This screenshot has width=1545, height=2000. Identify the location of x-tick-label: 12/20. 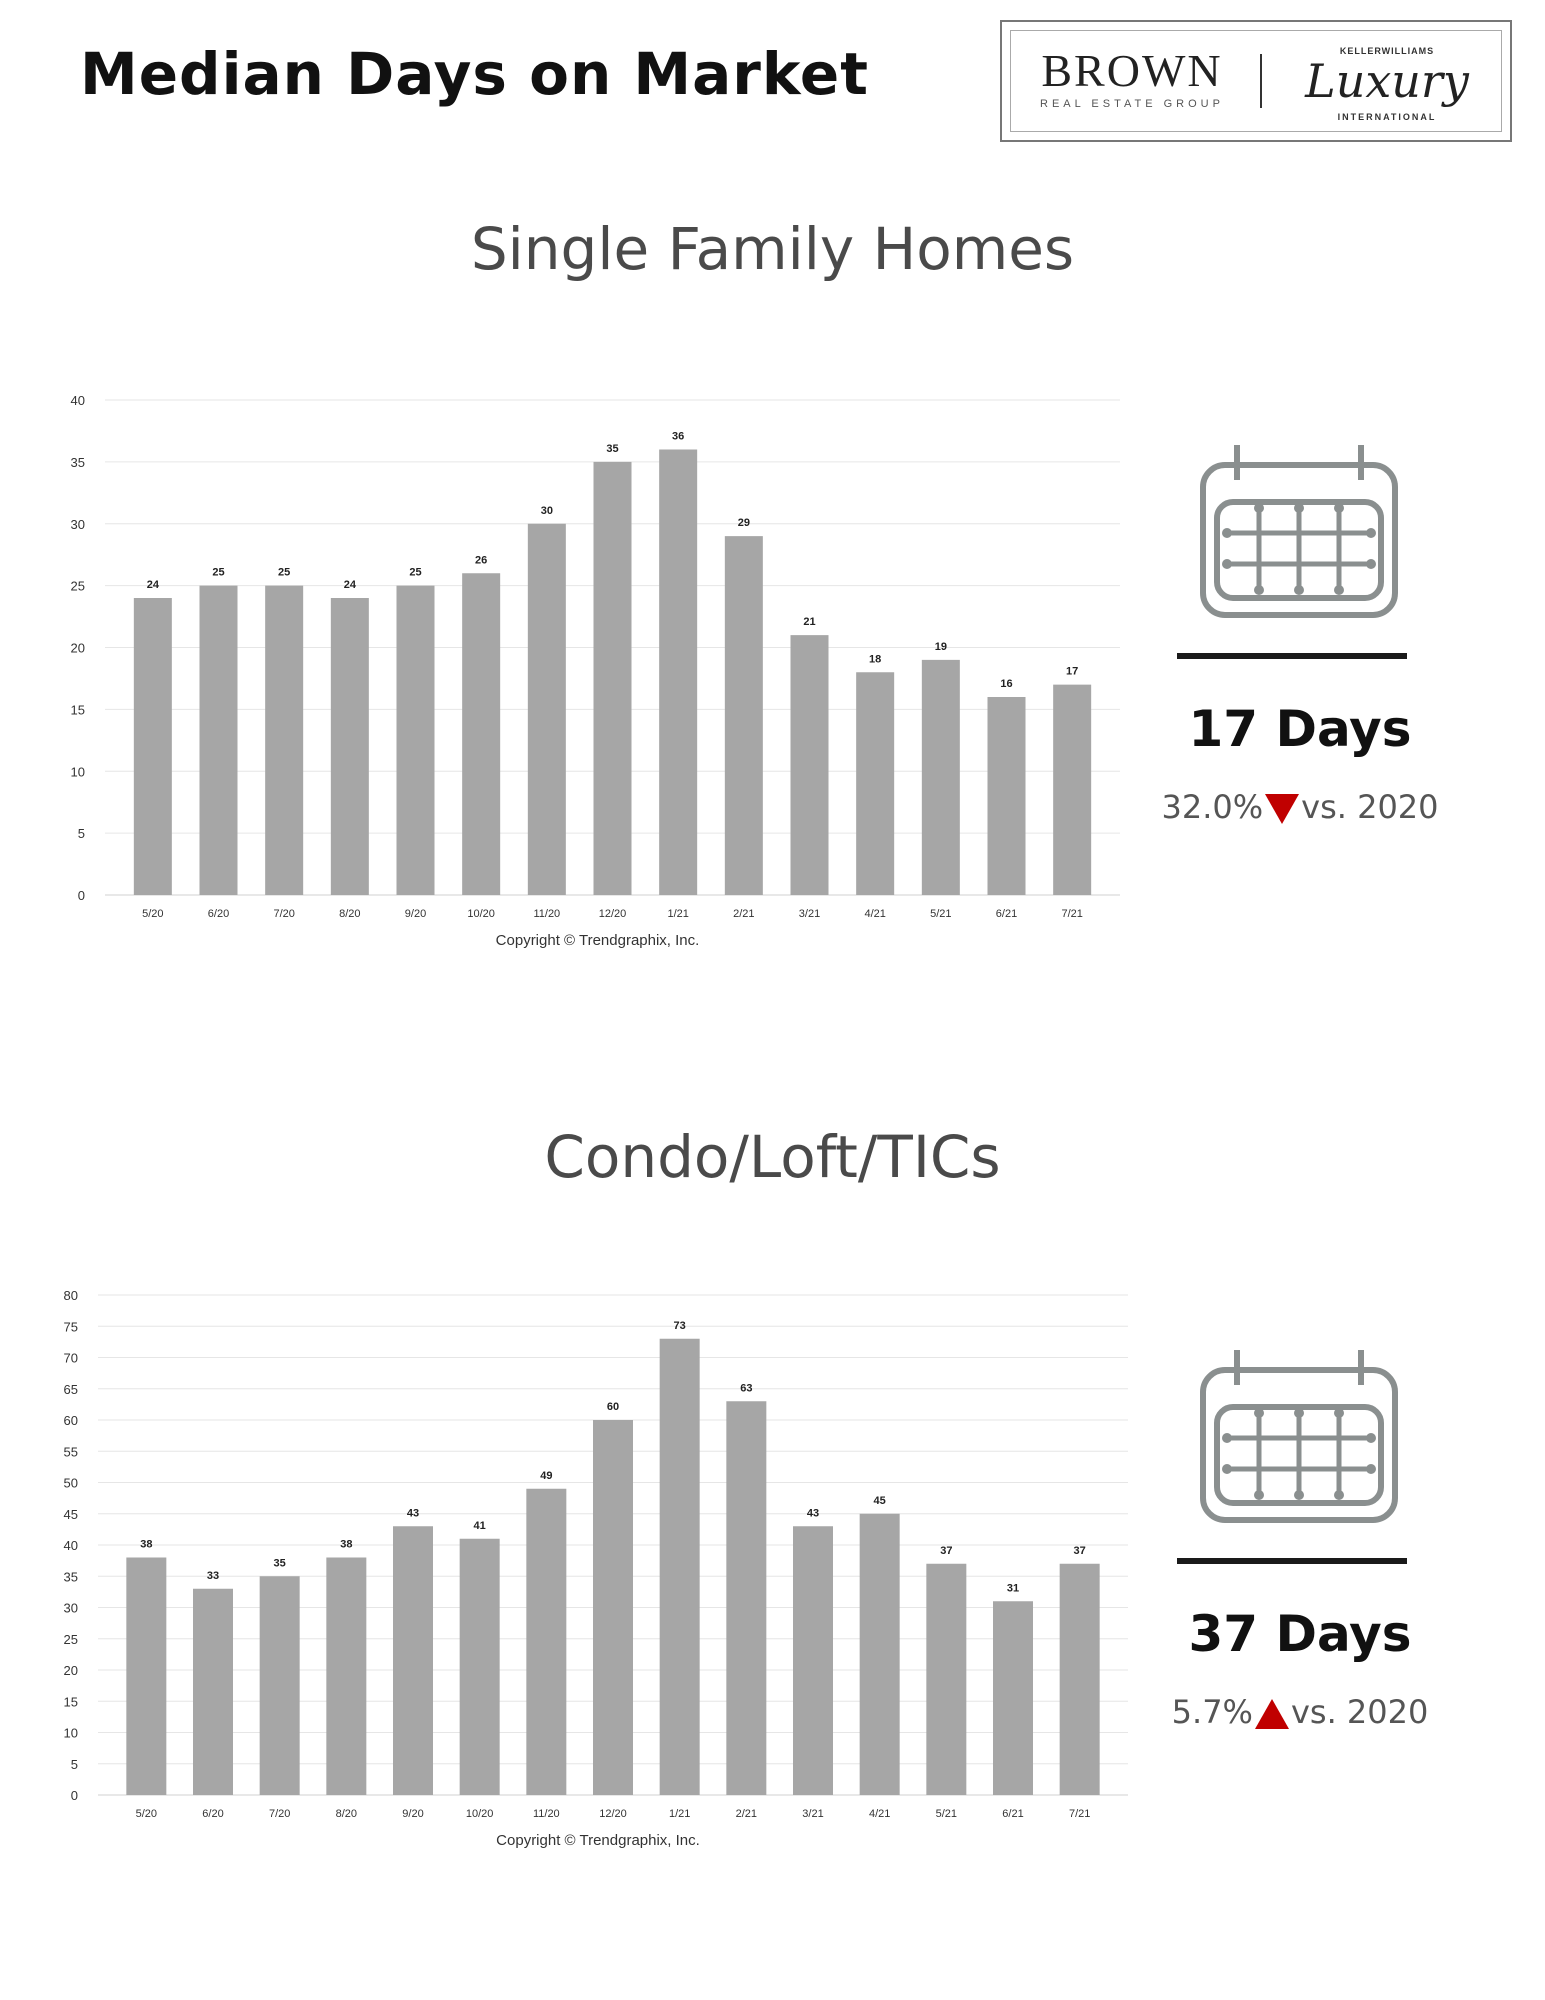
(613, 1814).